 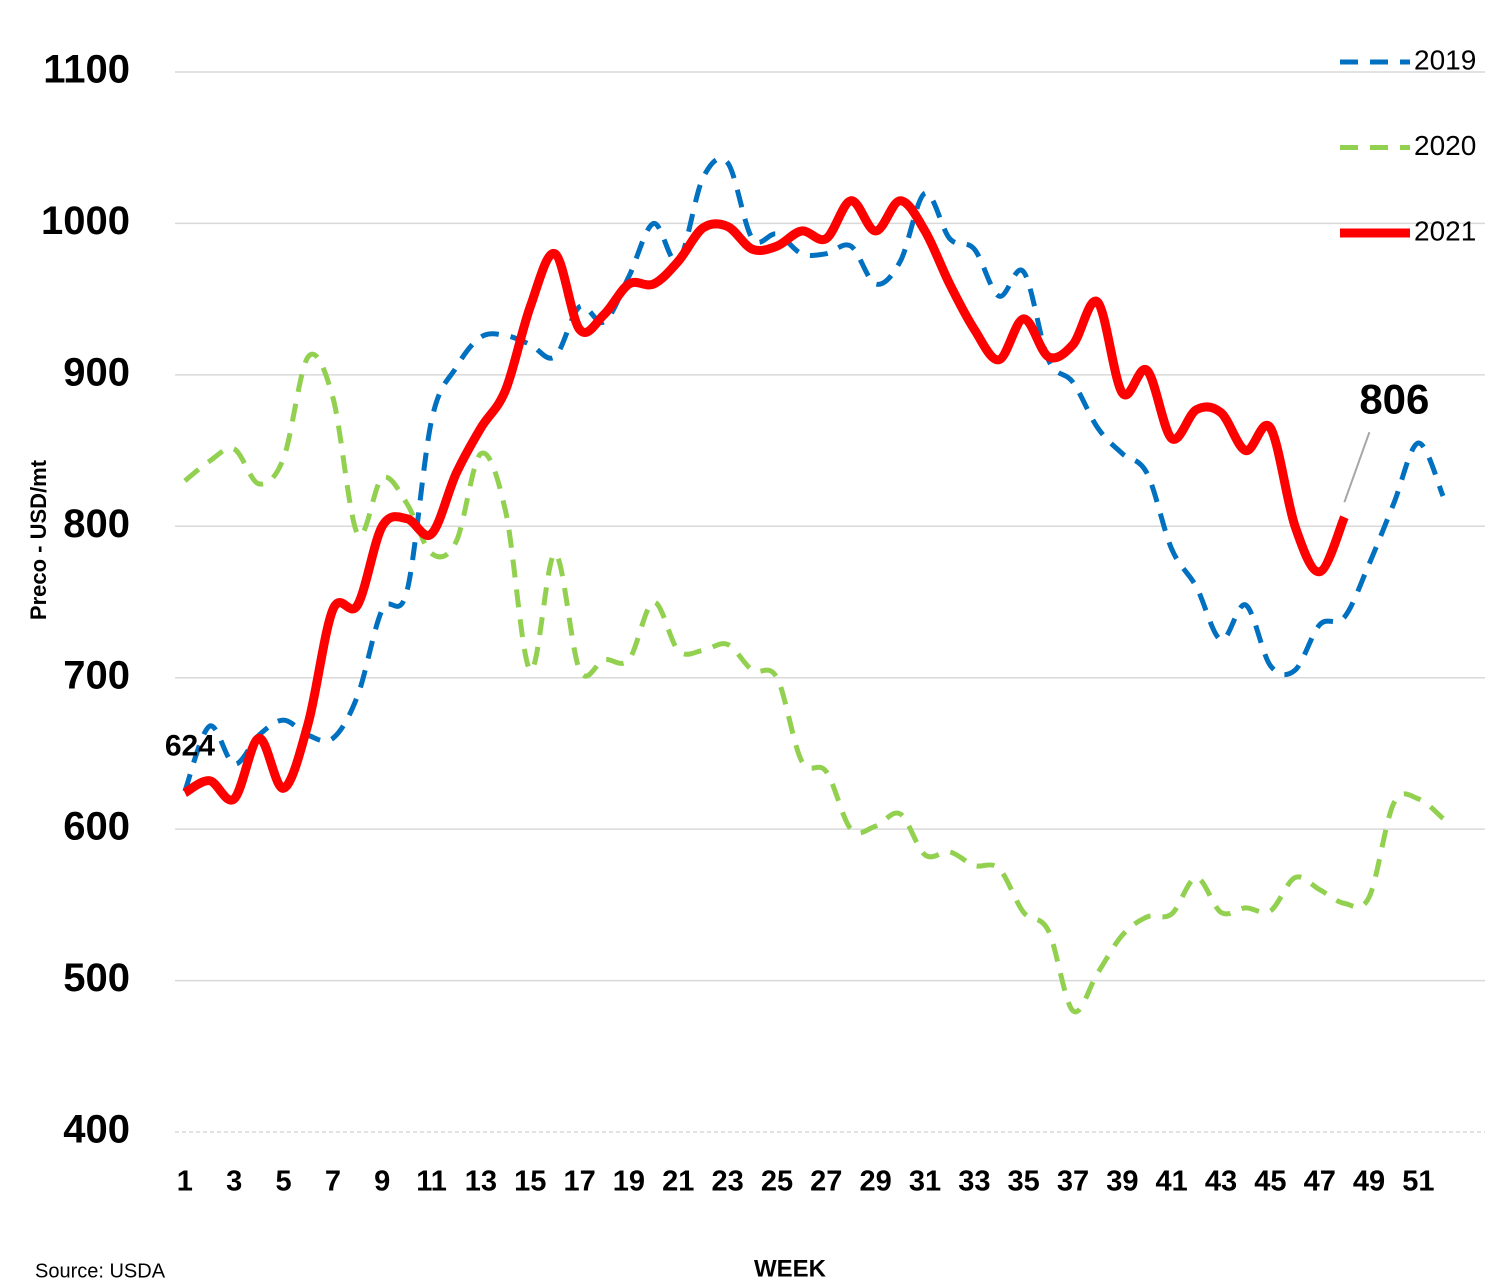 What do you see at coordinates (1172, 1182) in the screenshot?
I see `x-tick-label: 41` at bounding box center [1172, 1182].